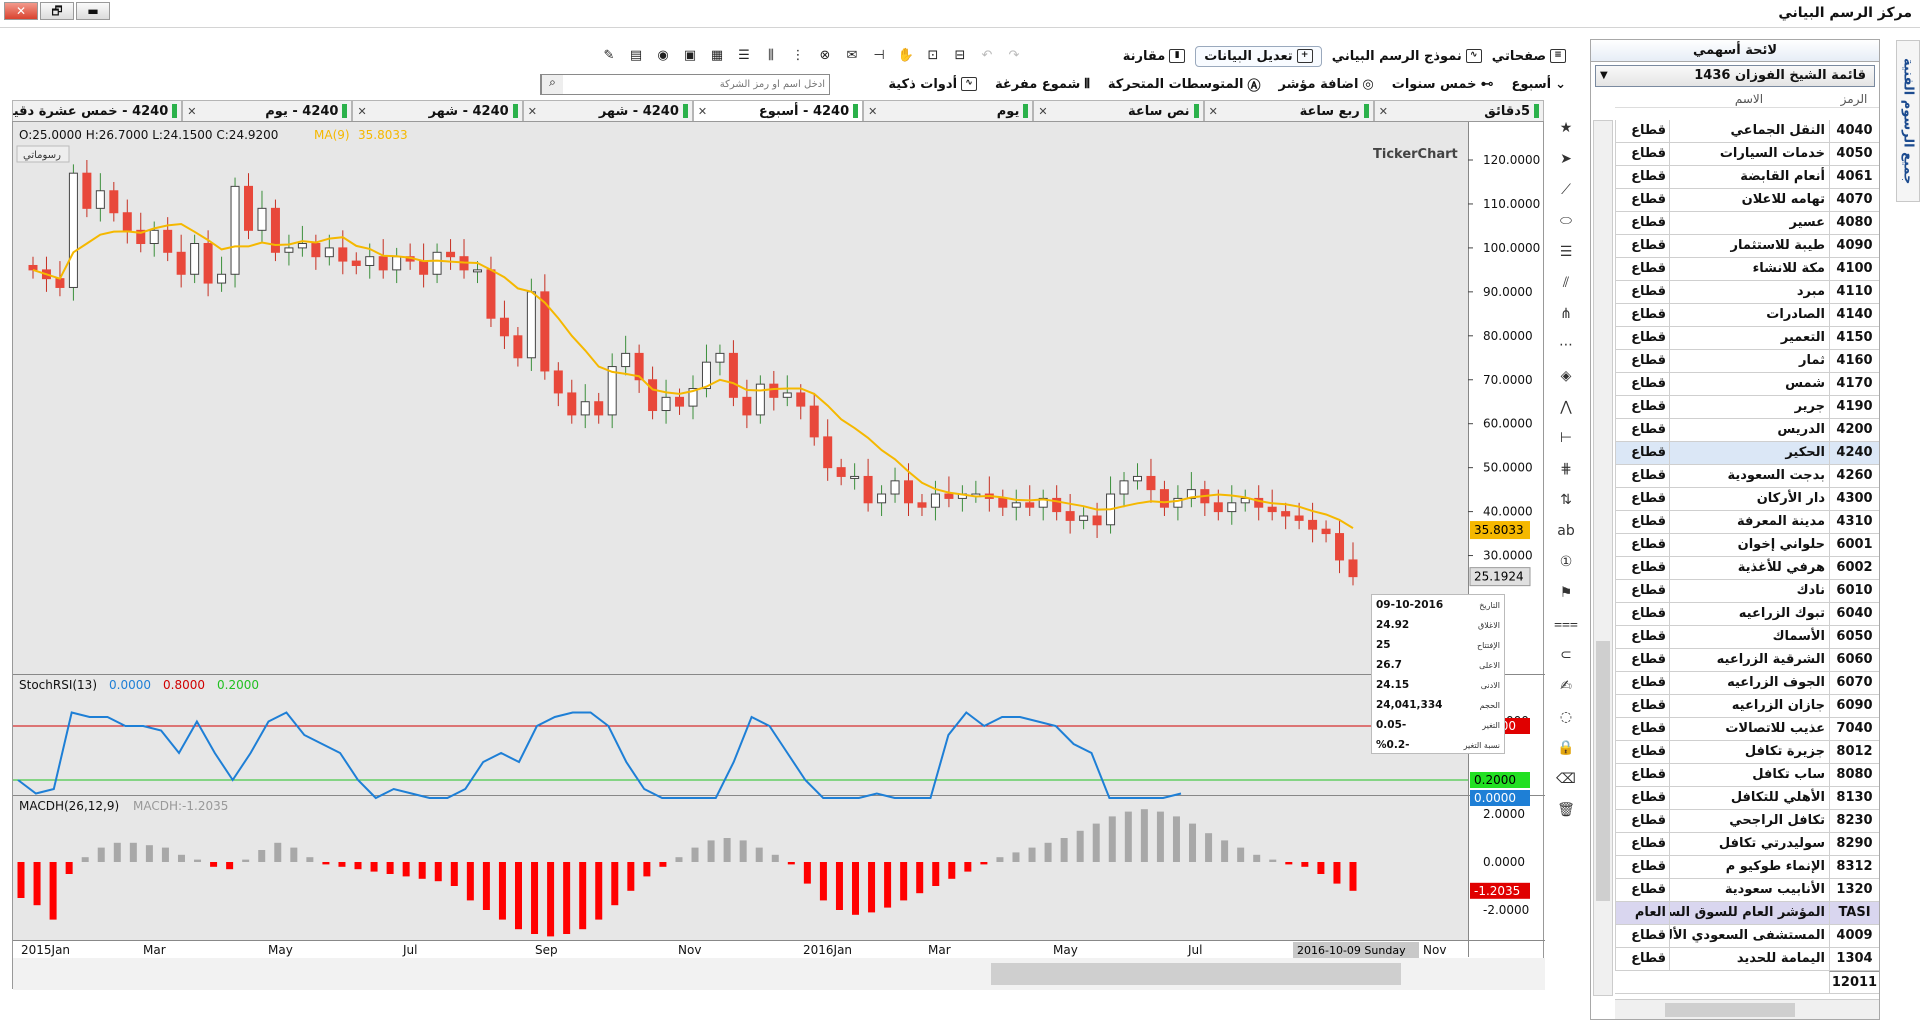 This screenshot has width=1920, height=1030. What do you see at coordinates (1566, 810) in the screenshot?
I see `trash-icon: 🗑` at bounding box center [1566, 810].